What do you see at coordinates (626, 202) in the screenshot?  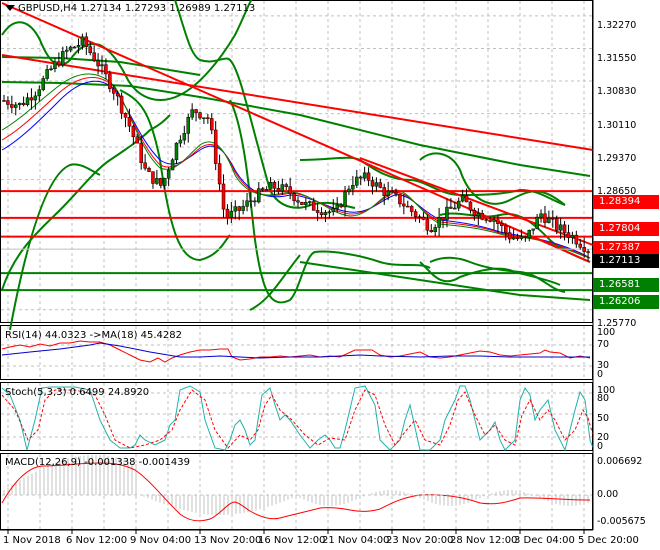 I see `price-tag-resistance-1: 1.28394` at bounding box center [626, 202].